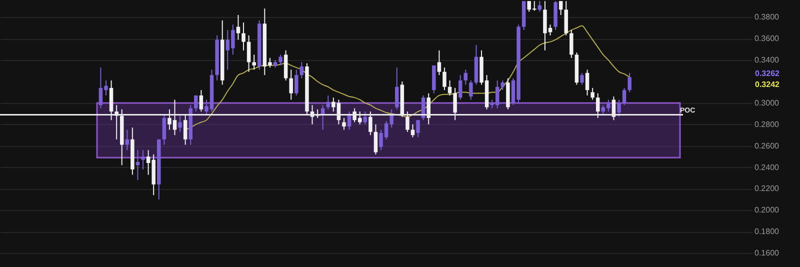 The width and height of the screenshot is (800, 267). What do you see at coordinates (767, 103) in the screenshot?
I see `y-tick-label: 0.3000` at bounding box center [767, 103].